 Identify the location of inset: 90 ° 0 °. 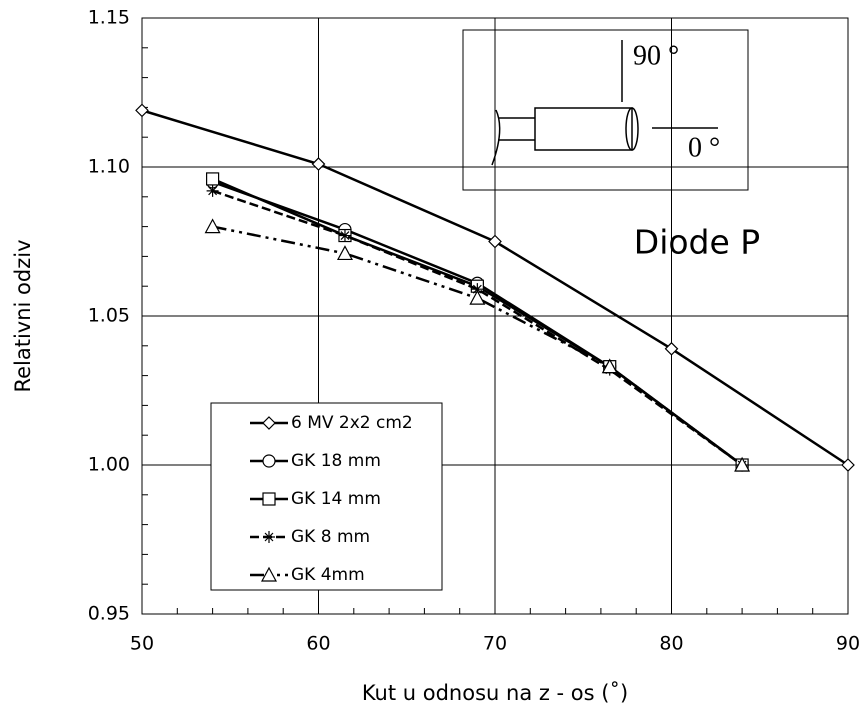
(605, 110).